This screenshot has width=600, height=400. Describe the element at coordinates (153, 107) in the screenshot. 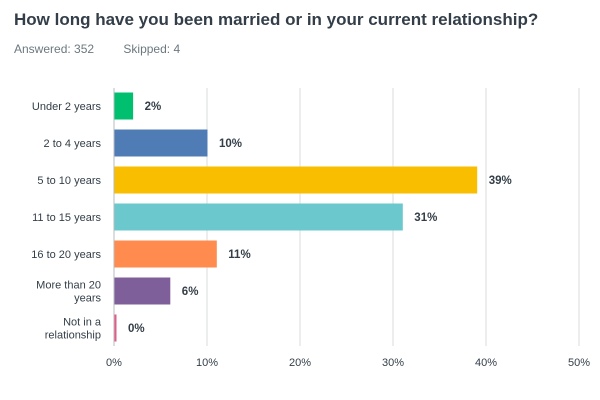

I see `value-label: 2%` at that location.